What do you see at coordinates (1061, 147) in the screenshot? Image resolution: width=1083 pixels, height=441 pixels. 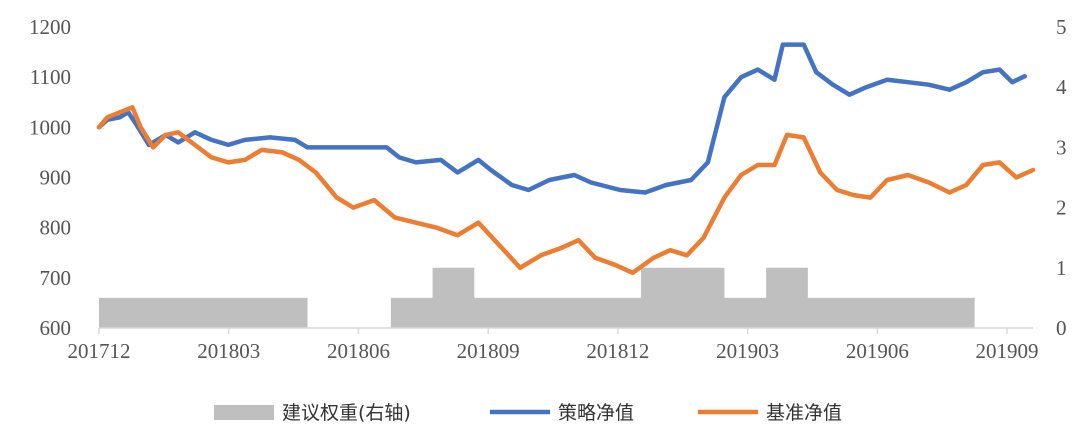 I see `y2-tick-label: 3` at bounding box center [1061, 147].